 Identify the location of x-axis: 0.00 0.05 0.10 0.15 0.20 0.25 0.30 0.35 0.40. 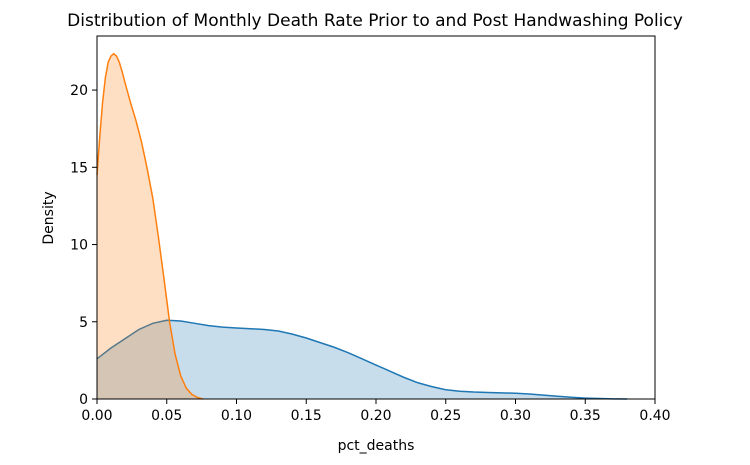
(376, 411).